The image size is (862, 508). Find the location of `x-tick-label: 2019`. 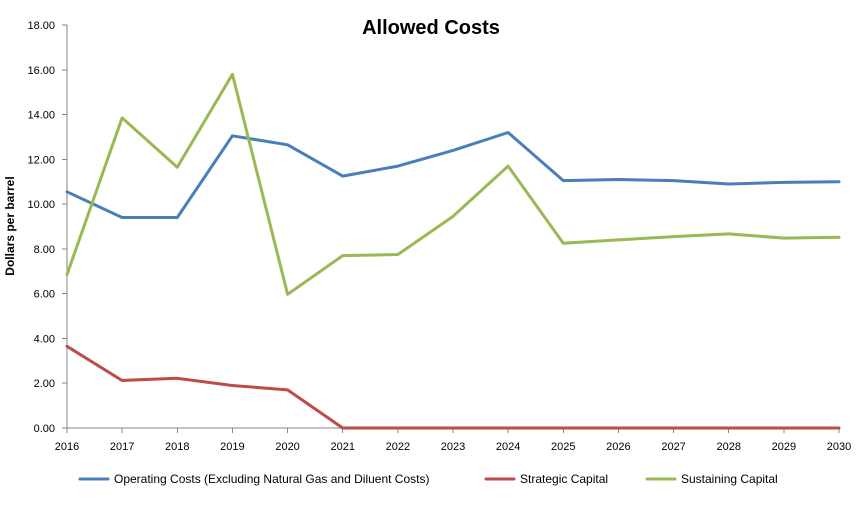

x-tick-label: 2019 is located at coordinates (232, 447).